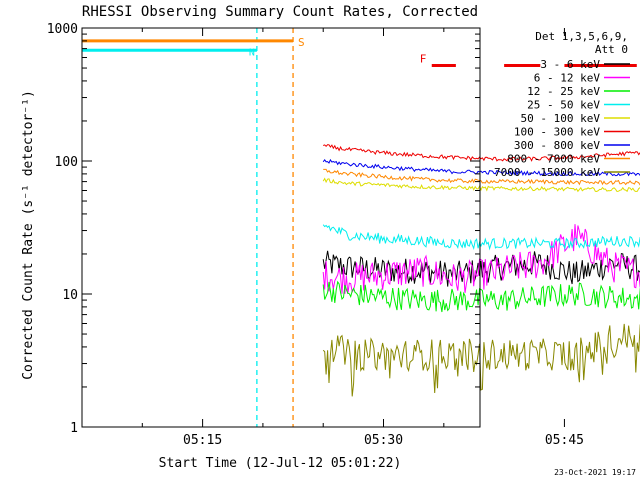 Image resolution: width=640 pixels, height=484 pixels. I want to click on y-tick-label-3: 1000, so click(62, 29).